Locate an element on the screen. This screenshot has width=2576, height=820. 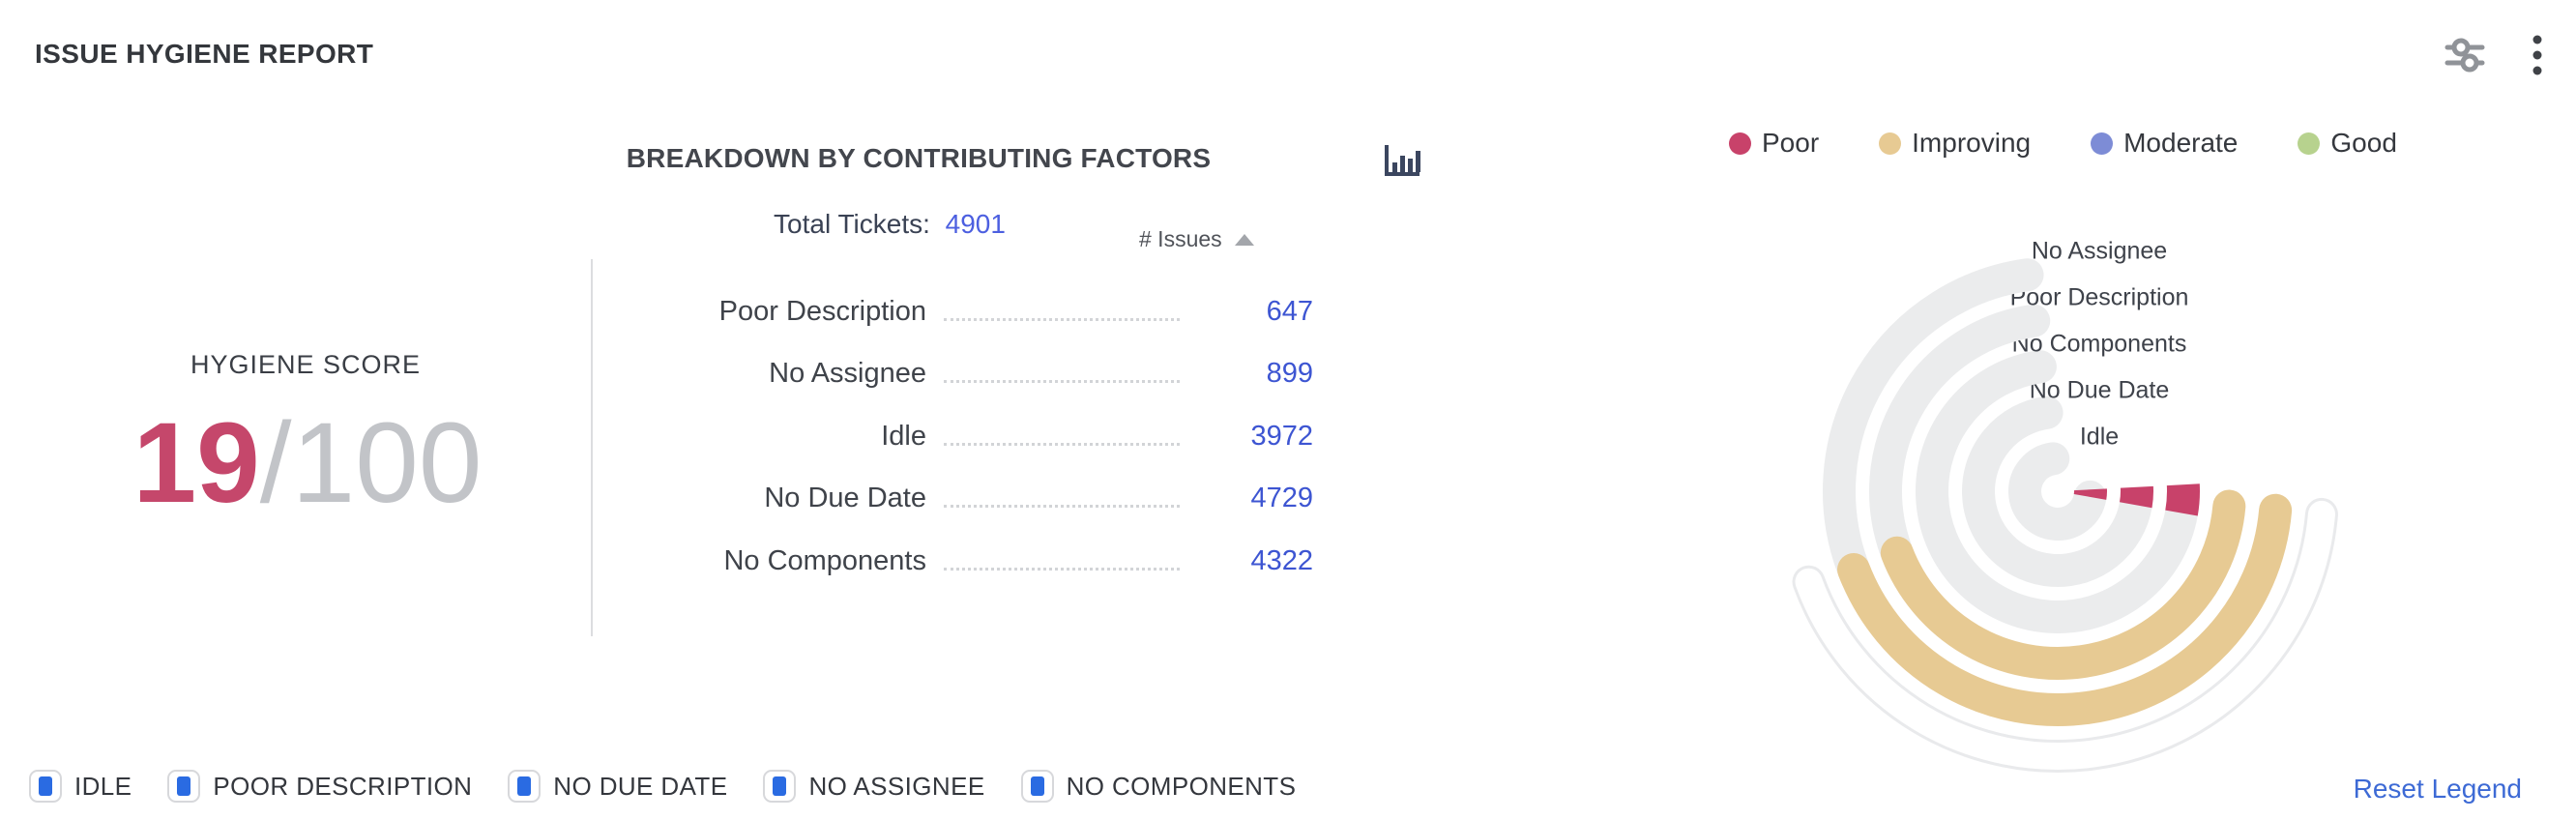
legend-item-idle: IDLE is located at coordinates (80, 786).